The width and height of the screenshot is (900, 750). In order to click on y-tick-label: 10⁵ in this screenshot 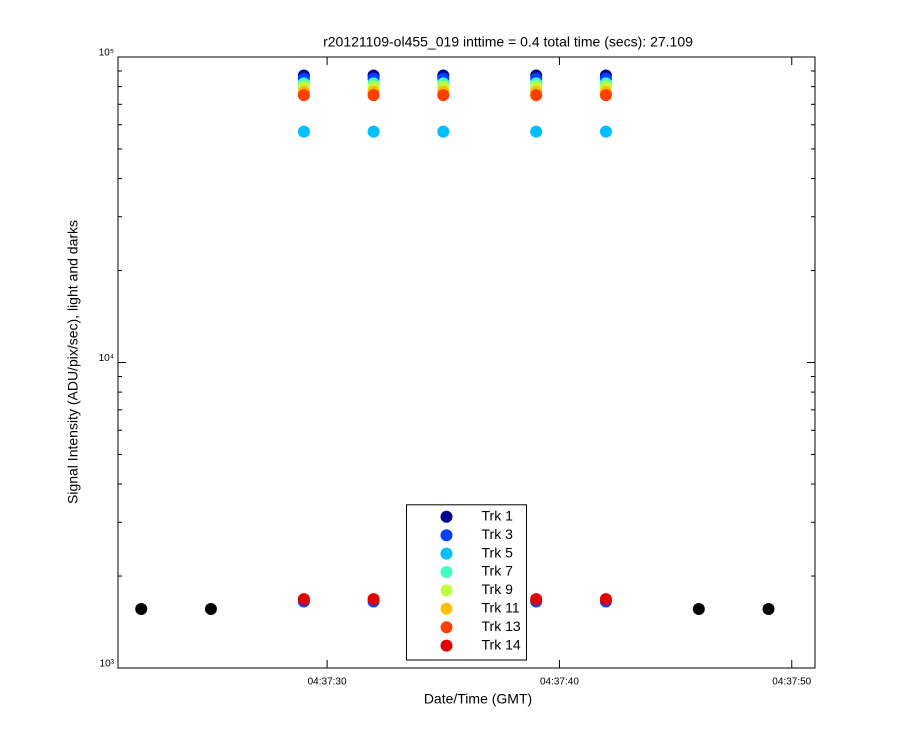, I will do `click(106, 53)`.